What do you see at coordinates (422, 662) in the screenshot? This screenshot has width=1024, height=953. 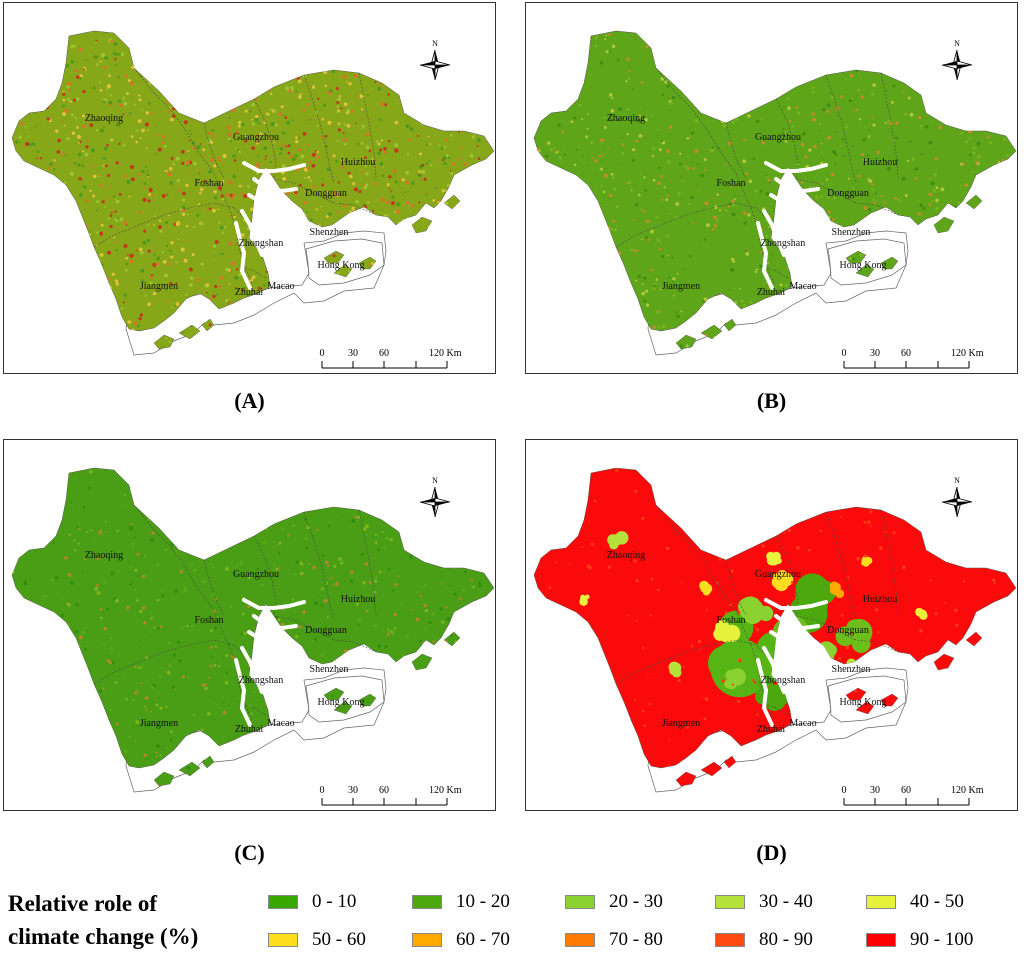 I see `island` at bounding box center [422, 662].